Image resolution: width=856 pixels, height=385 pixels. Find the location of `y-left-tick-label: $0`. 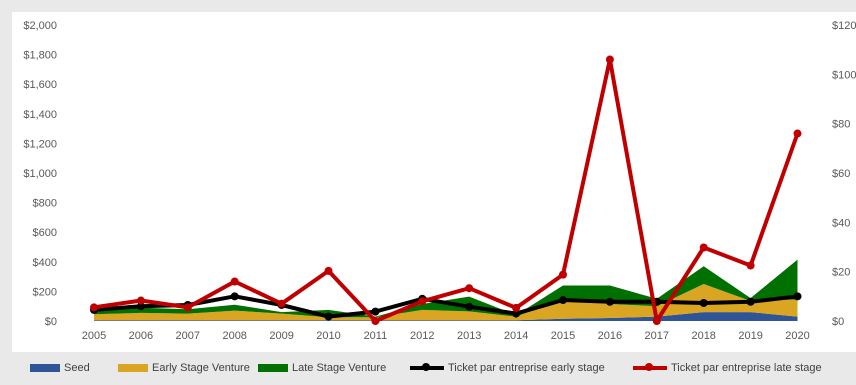

y-left-tick-label: $0 is located at coordinates (51, 322).